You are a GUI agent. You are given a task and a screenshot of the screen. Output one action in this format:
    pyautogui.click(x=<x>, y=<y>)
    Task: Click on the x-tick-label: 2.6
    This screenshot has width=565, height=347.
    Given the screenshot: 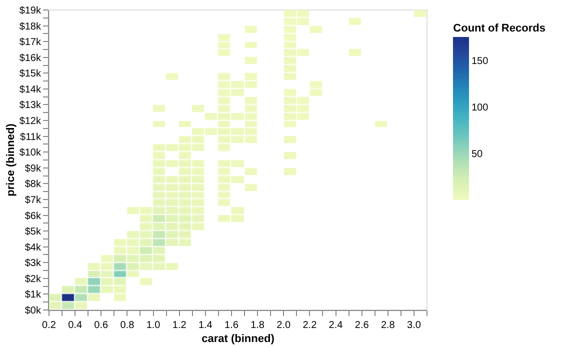 What is the action you would take?
    pyautogui.click(x=362, y=325)
    